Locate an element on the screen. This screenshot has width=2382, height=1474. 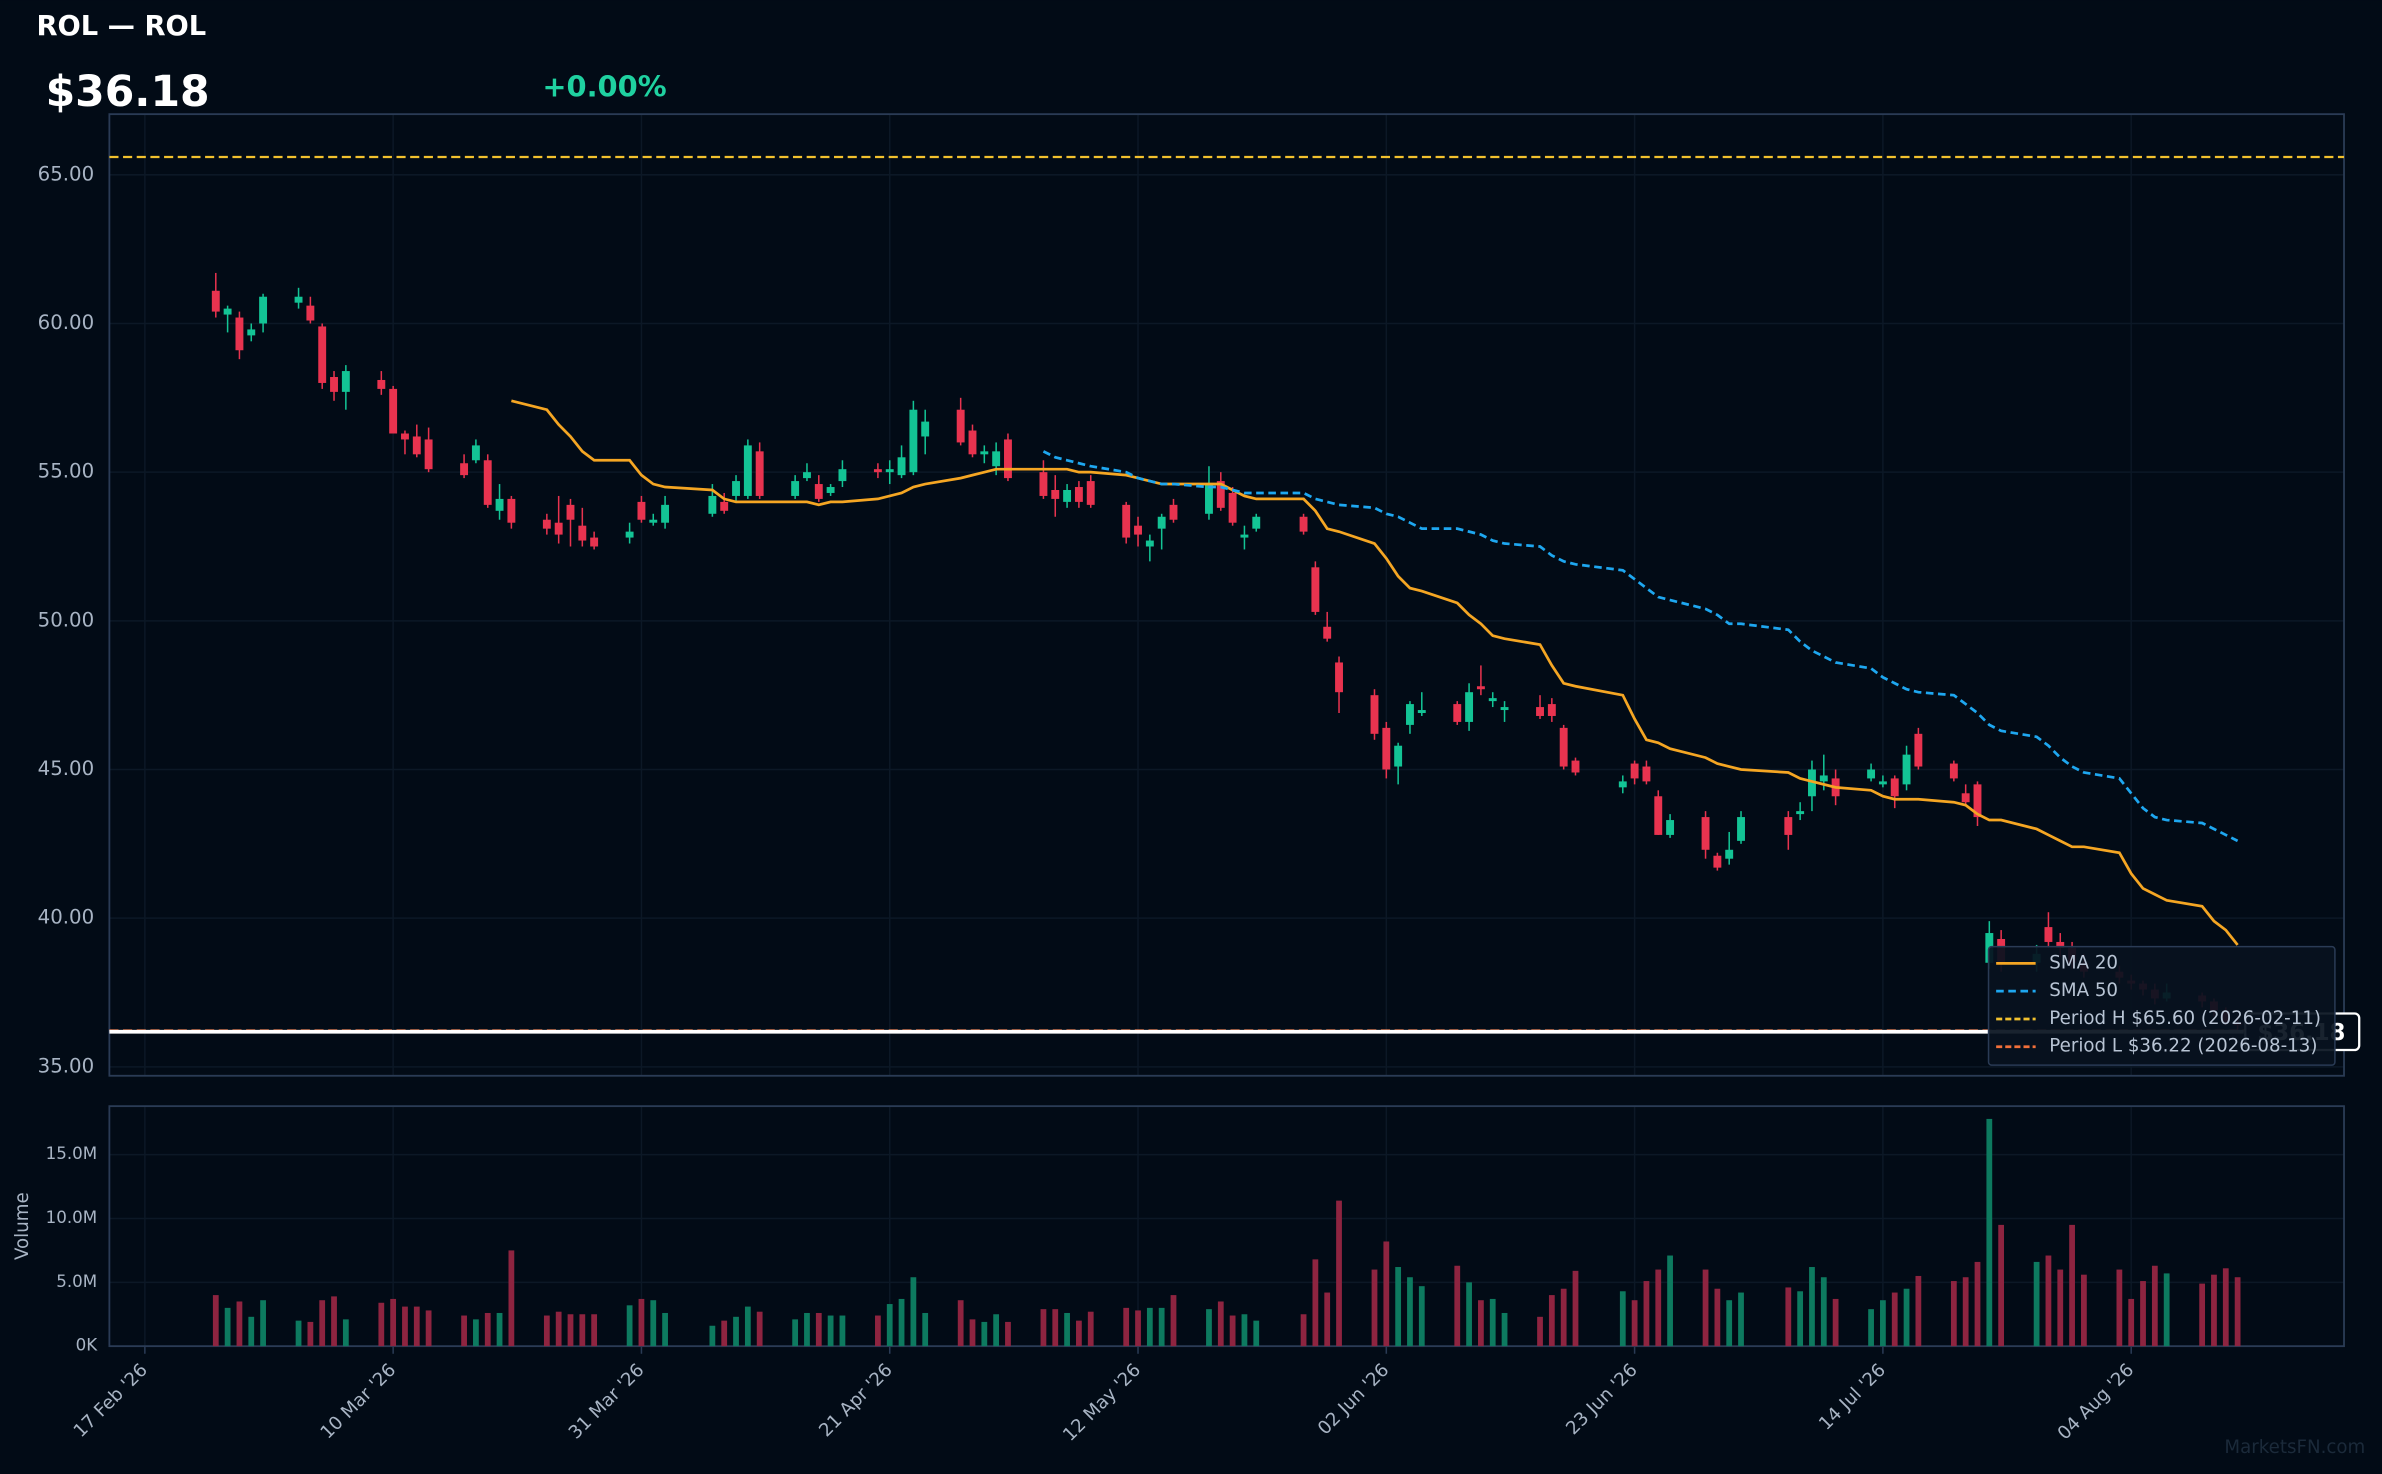
legend-label: Period L $36.22 (2026-08-13) is located at coordinates (2183, 1046).